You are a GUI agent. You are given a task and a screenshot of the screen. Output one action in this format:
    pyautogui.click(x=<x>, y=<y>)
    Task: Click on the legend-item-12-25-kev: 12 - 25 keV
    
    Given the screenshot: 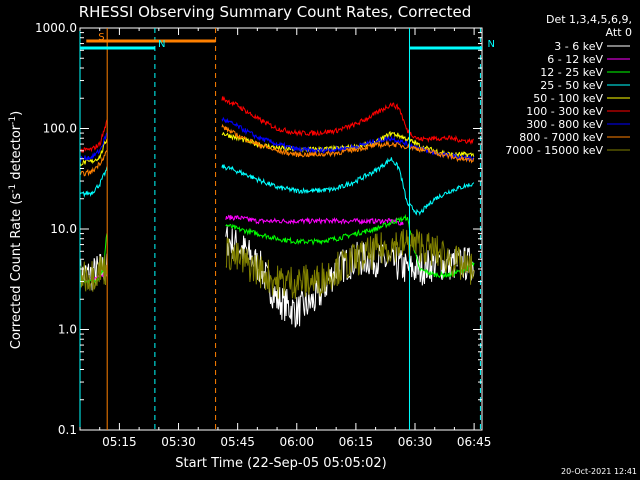 What is the action you would take?
    pyautogui.click(x=585, y=72)
    